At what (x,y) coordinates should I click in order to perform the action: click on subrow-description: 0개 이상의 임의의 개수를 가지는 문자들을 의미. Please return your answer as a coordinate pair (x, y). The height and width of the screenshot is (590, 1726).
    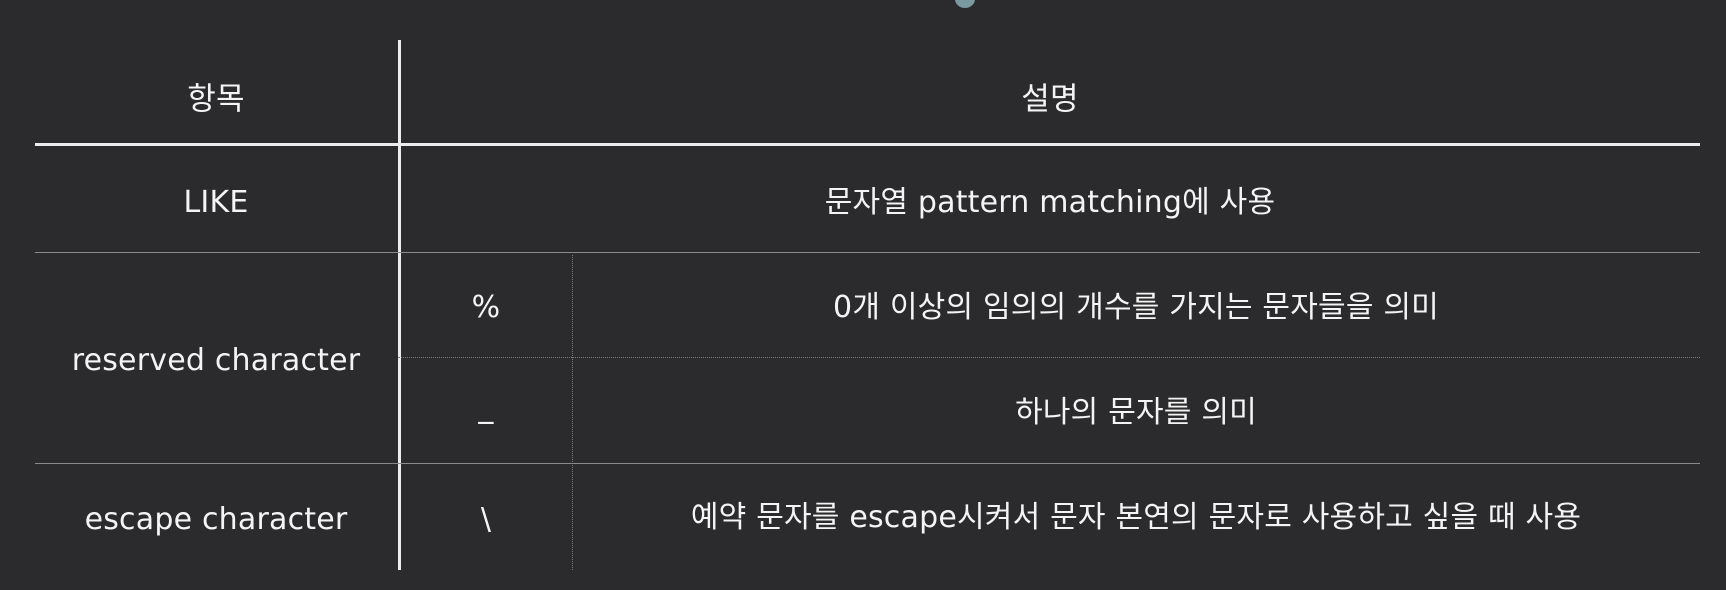
    Looking at the image, I should click on (1136, 307).